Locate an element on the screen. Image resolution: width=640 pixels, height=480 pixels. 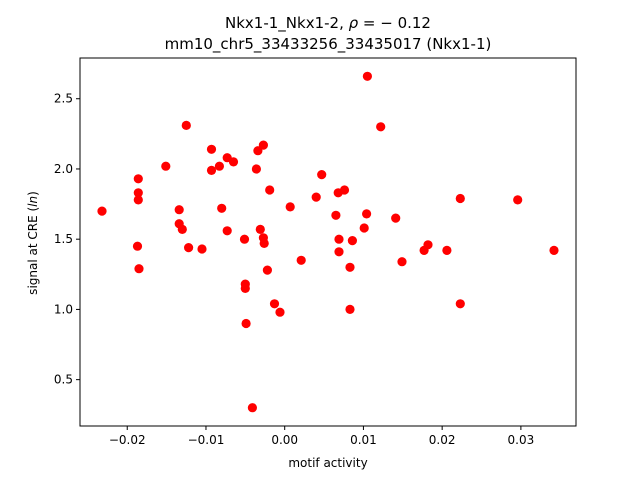
x-tick-label: −0.02 is located at coordinates (127, 440).